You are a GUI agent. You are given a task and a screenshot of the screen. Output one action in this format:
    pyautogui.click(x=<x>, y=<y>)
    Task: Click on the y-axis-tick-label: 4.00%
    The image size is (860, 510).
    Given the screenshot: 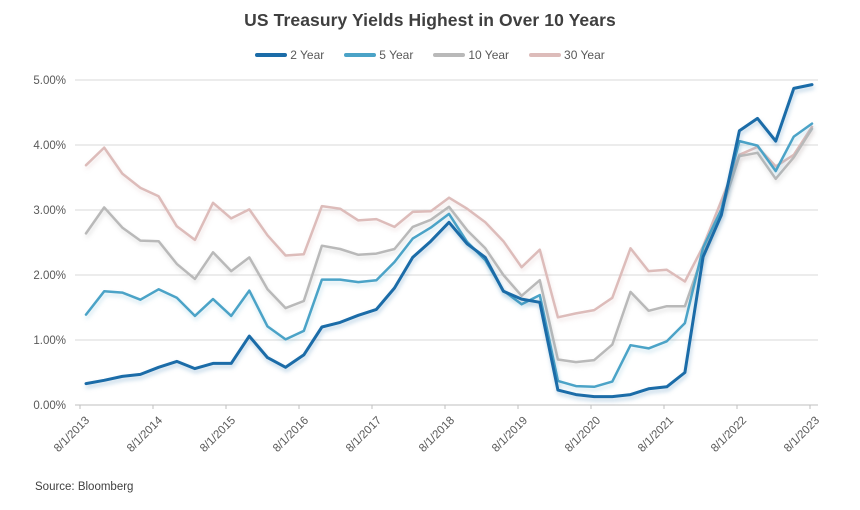 What is the action you would take?
    pyautogui.click(x=49, y=146)
    